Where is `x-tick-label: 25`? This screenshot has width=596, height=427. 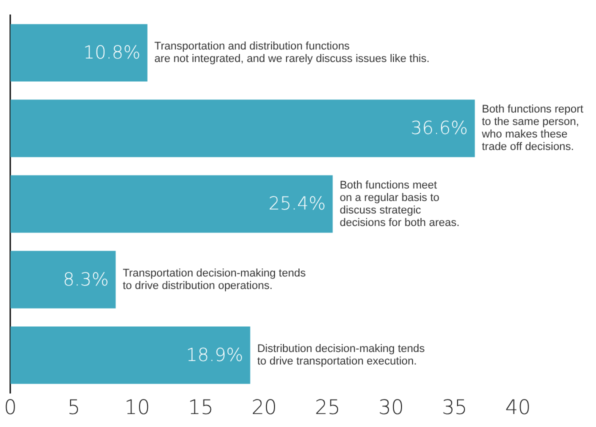 x-tick-label: 25 is located at coordinates (327, 407).